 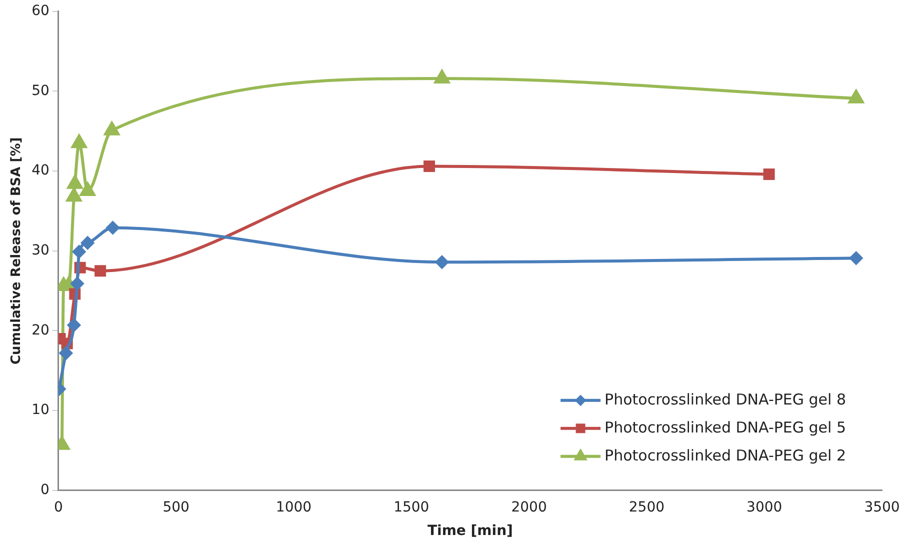 I want to click on x-tick-label: 3500, so click(x=882, y=507).